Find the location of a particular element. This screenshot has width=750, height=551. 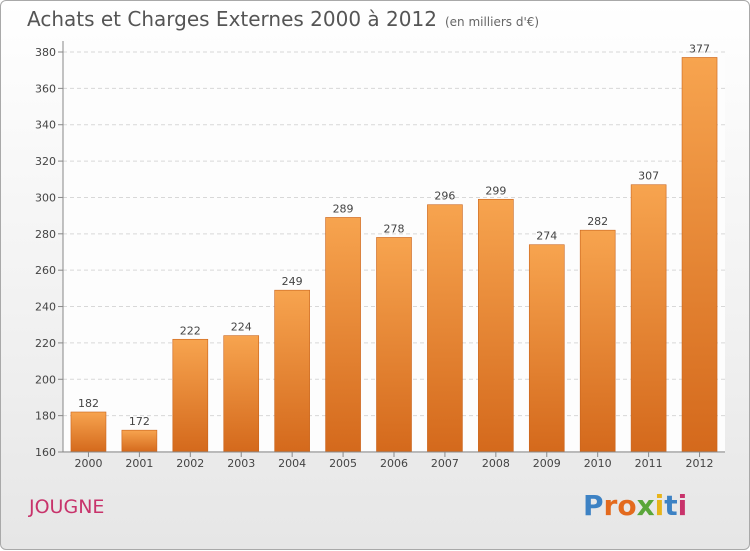

logo-letter: r is located at coordinates (610, 505).